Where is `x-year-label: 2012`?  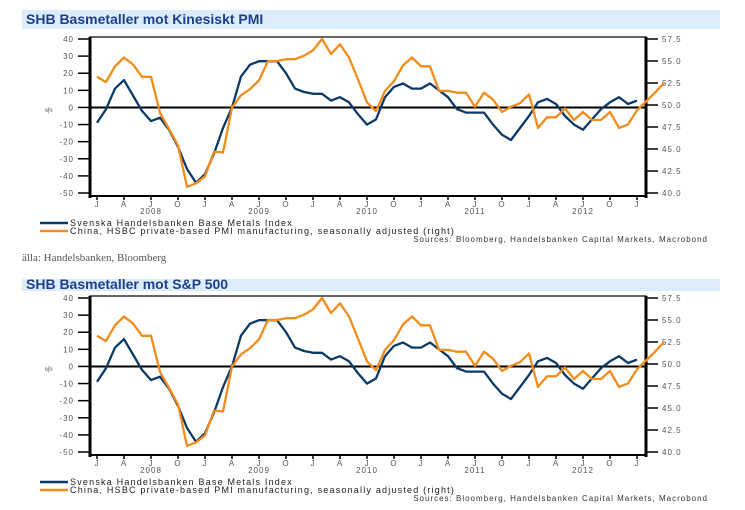
x-year-label: 2012 is located at coordinates (583, 211).